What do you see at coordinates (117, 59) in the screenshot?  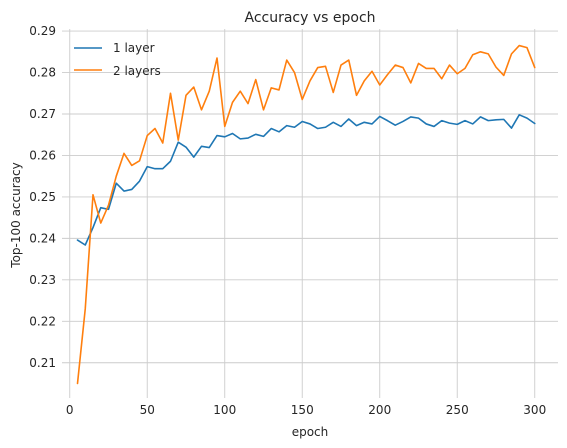 I see `legend: 1 layer 2 layers` at bounding box center [117, 59].